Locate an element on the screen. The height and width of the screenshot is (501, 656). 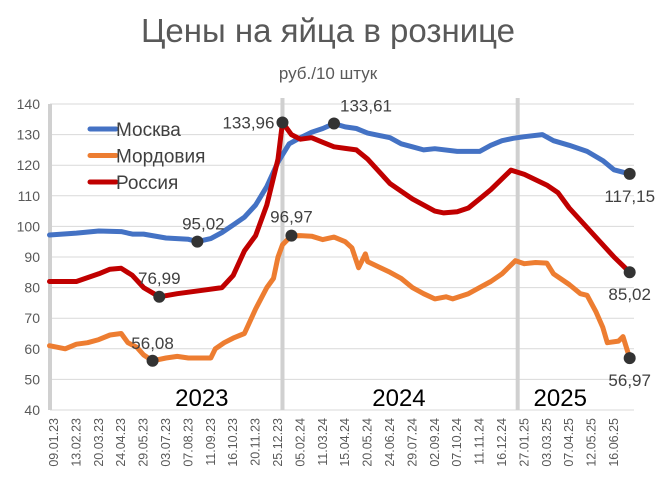
data-label: 76,99 is located at coordinates (159, 278).